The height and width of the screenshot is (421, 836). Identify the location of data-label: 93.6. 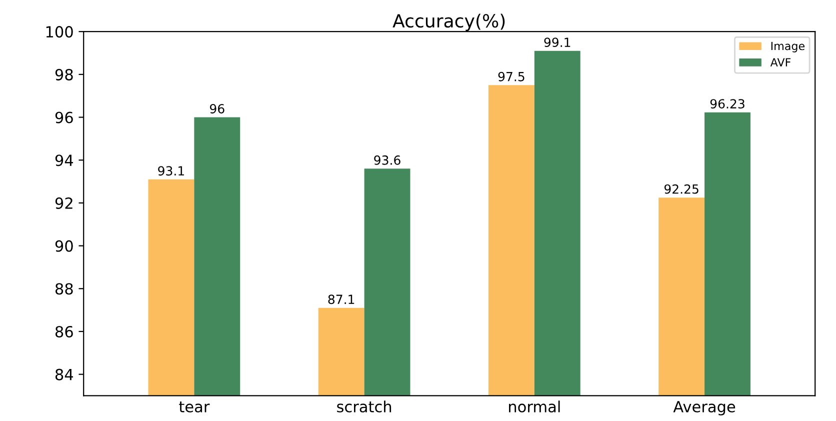
(387, 160).